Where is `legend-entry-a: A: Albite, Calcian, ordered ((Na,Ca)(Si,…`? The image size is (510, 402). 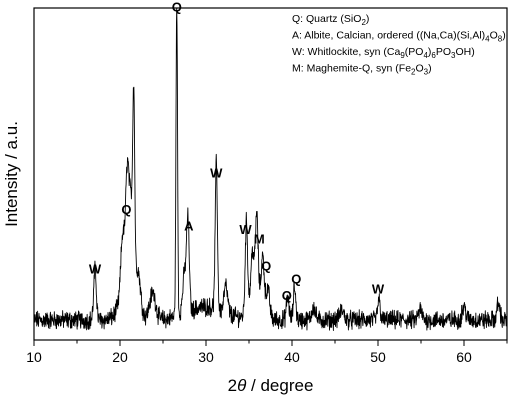
legend-entry-a: A: Albite, Calcian, ordered ((Na,Ca)(Si,… is located at coordinates (399, 37).